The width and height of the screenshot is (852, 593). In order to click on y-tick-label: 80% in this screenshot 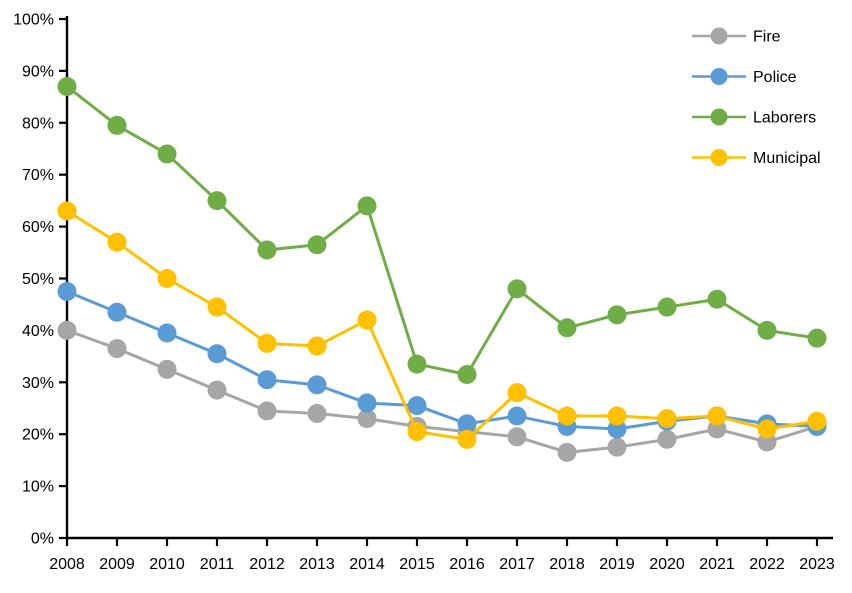, I will do `click(38, 123)`.